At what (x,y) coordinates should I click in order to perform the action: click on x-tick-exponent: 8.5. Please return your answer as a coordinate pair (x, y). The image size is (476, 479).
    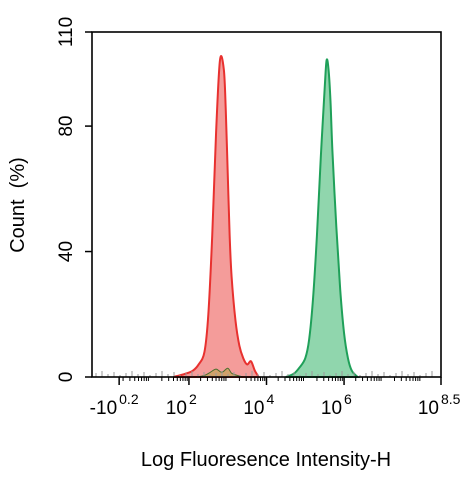
    Looking at the image, I should click on (451, 399).